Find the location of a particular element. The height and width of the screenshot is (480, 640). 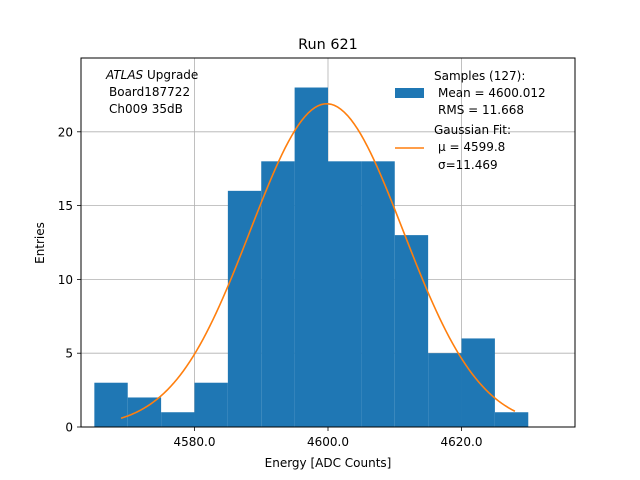

legend-mean-label: Mean = 4600.012 is located at coordinates (492, 93).